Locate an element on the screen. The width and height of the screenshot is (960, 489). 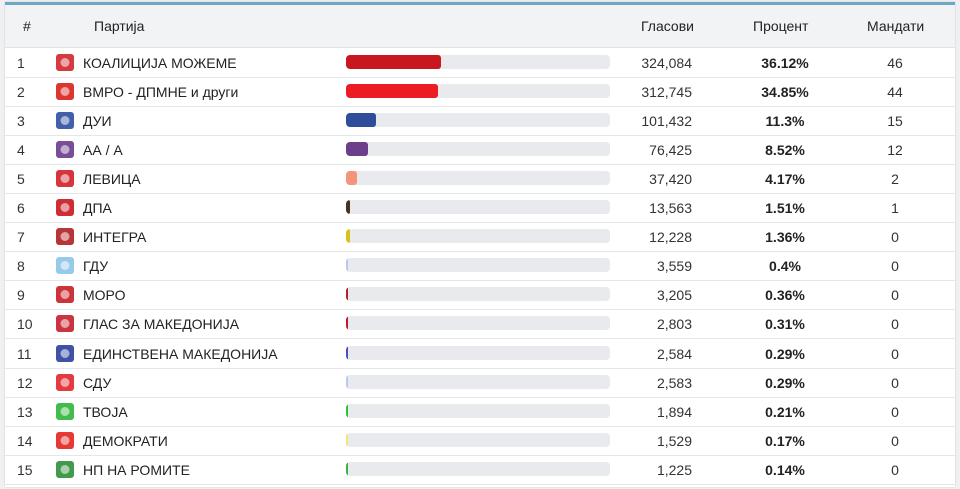
dui-emblem-icon is located at coordinates (65, 120).